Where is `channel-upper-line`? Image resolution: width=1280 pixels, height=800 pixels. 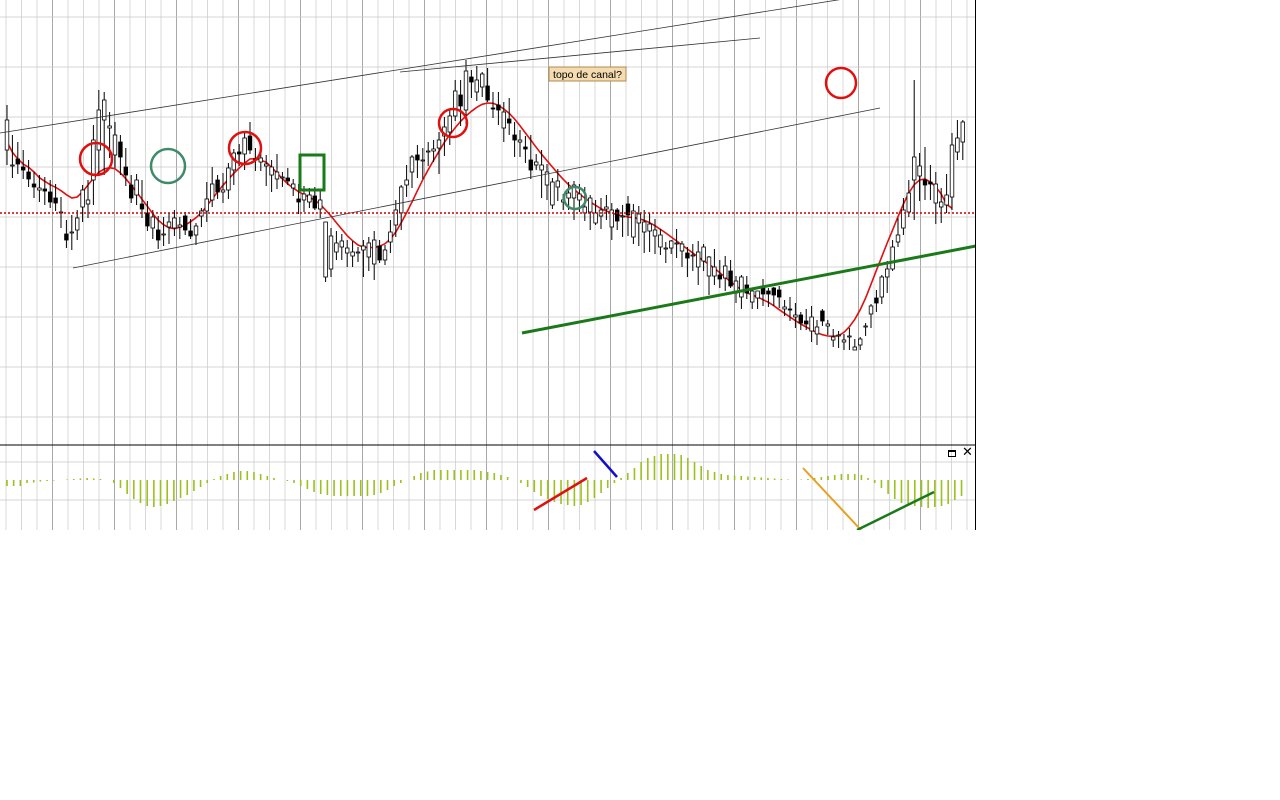
channel-upper-line is located at coordinates (488, 67).